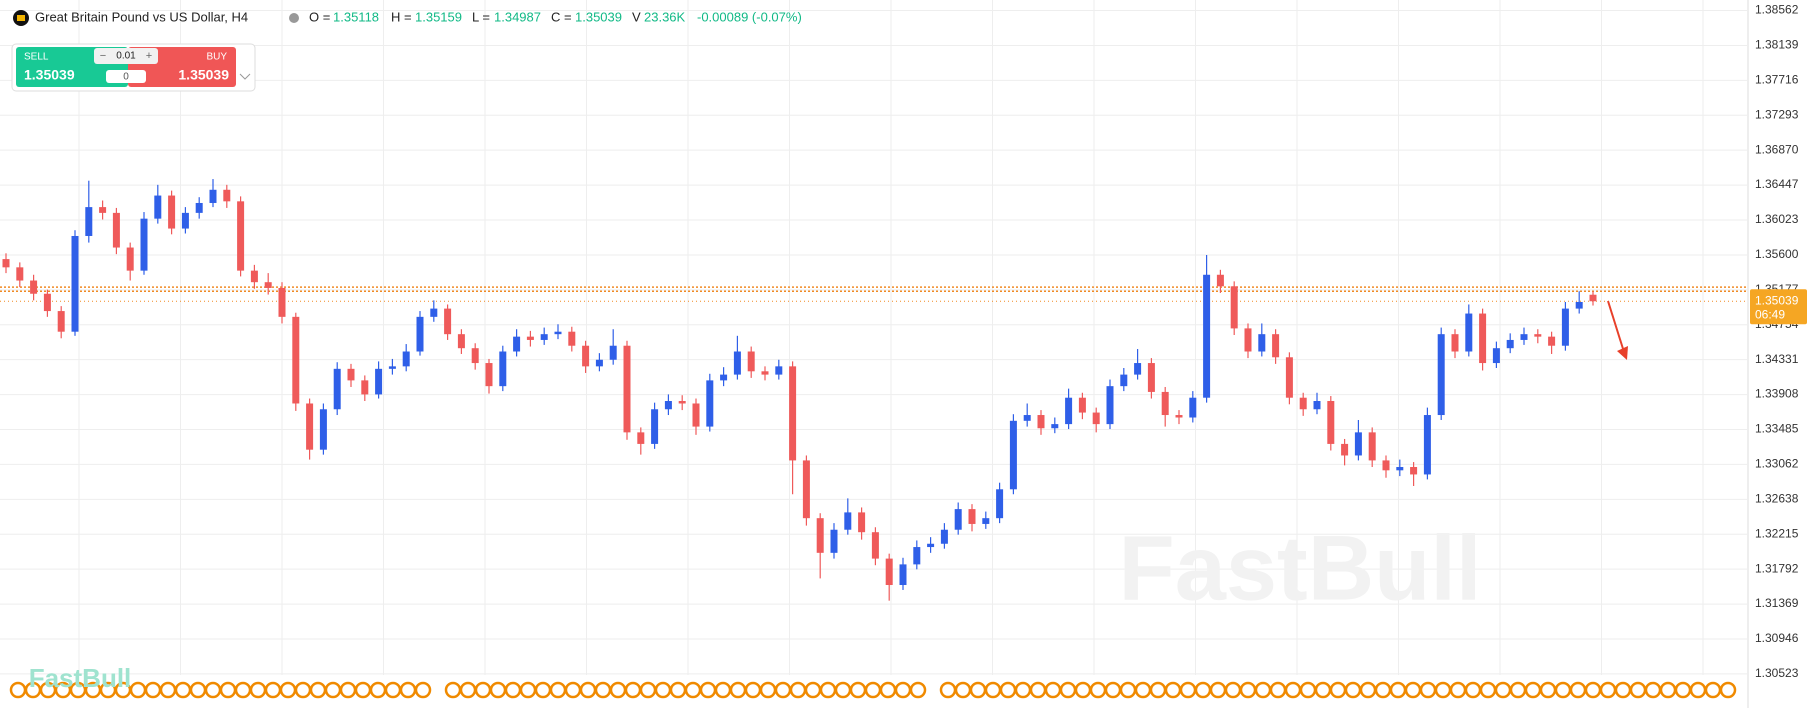 This screenshot has width=1807, height=708. I want to click on y-tick-label: 1.32215, so click(1777, 533).